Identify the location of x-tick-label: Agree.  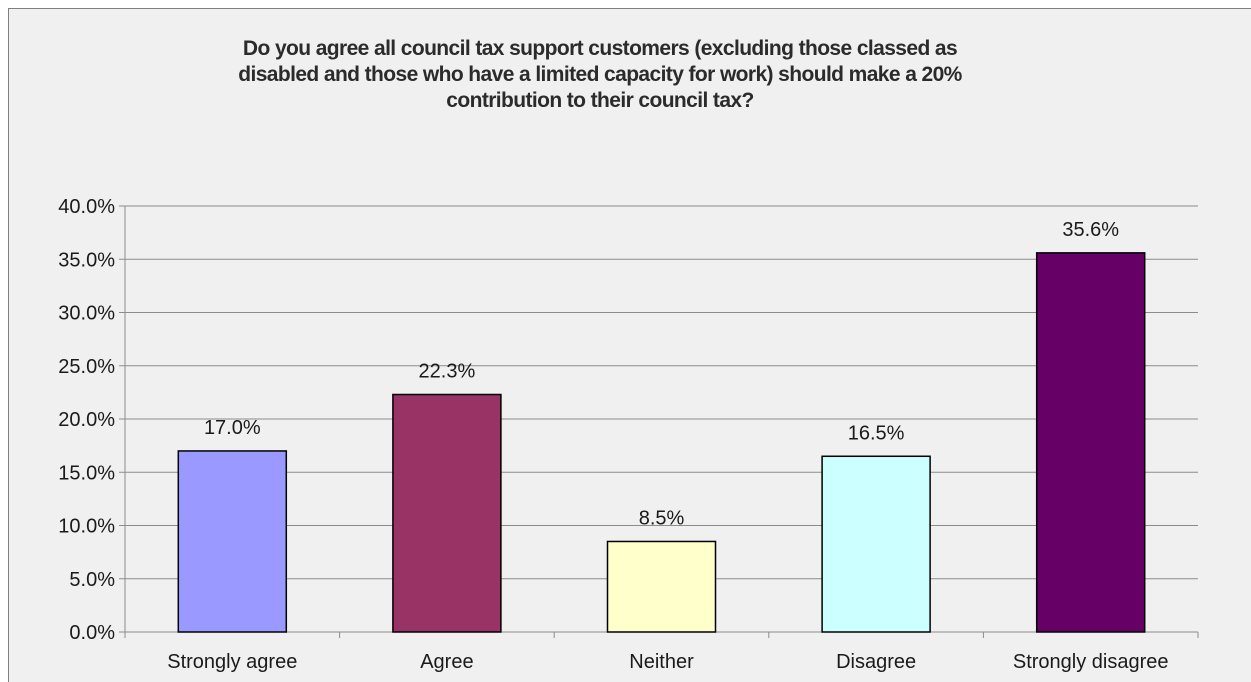
(446, 662).